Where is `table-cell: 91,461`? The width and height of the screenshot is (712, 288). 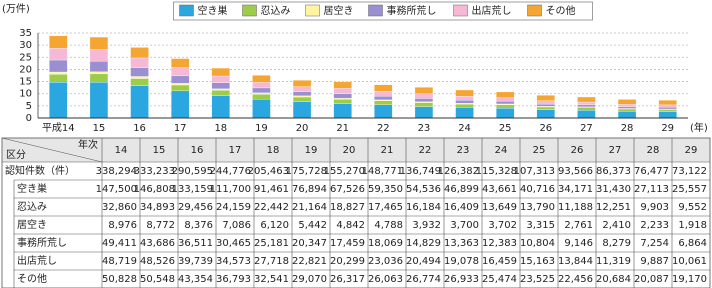 table-cell: 91,461 is located at coordinates (271, 189).